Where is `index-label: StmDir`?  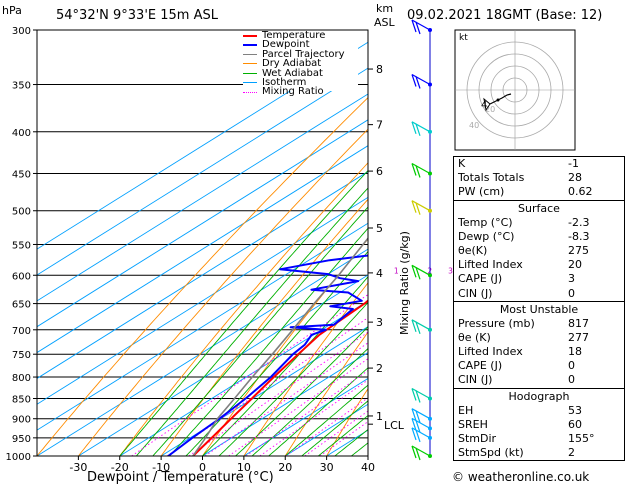 index-label: StmDir is located at coordinates (477, 438).